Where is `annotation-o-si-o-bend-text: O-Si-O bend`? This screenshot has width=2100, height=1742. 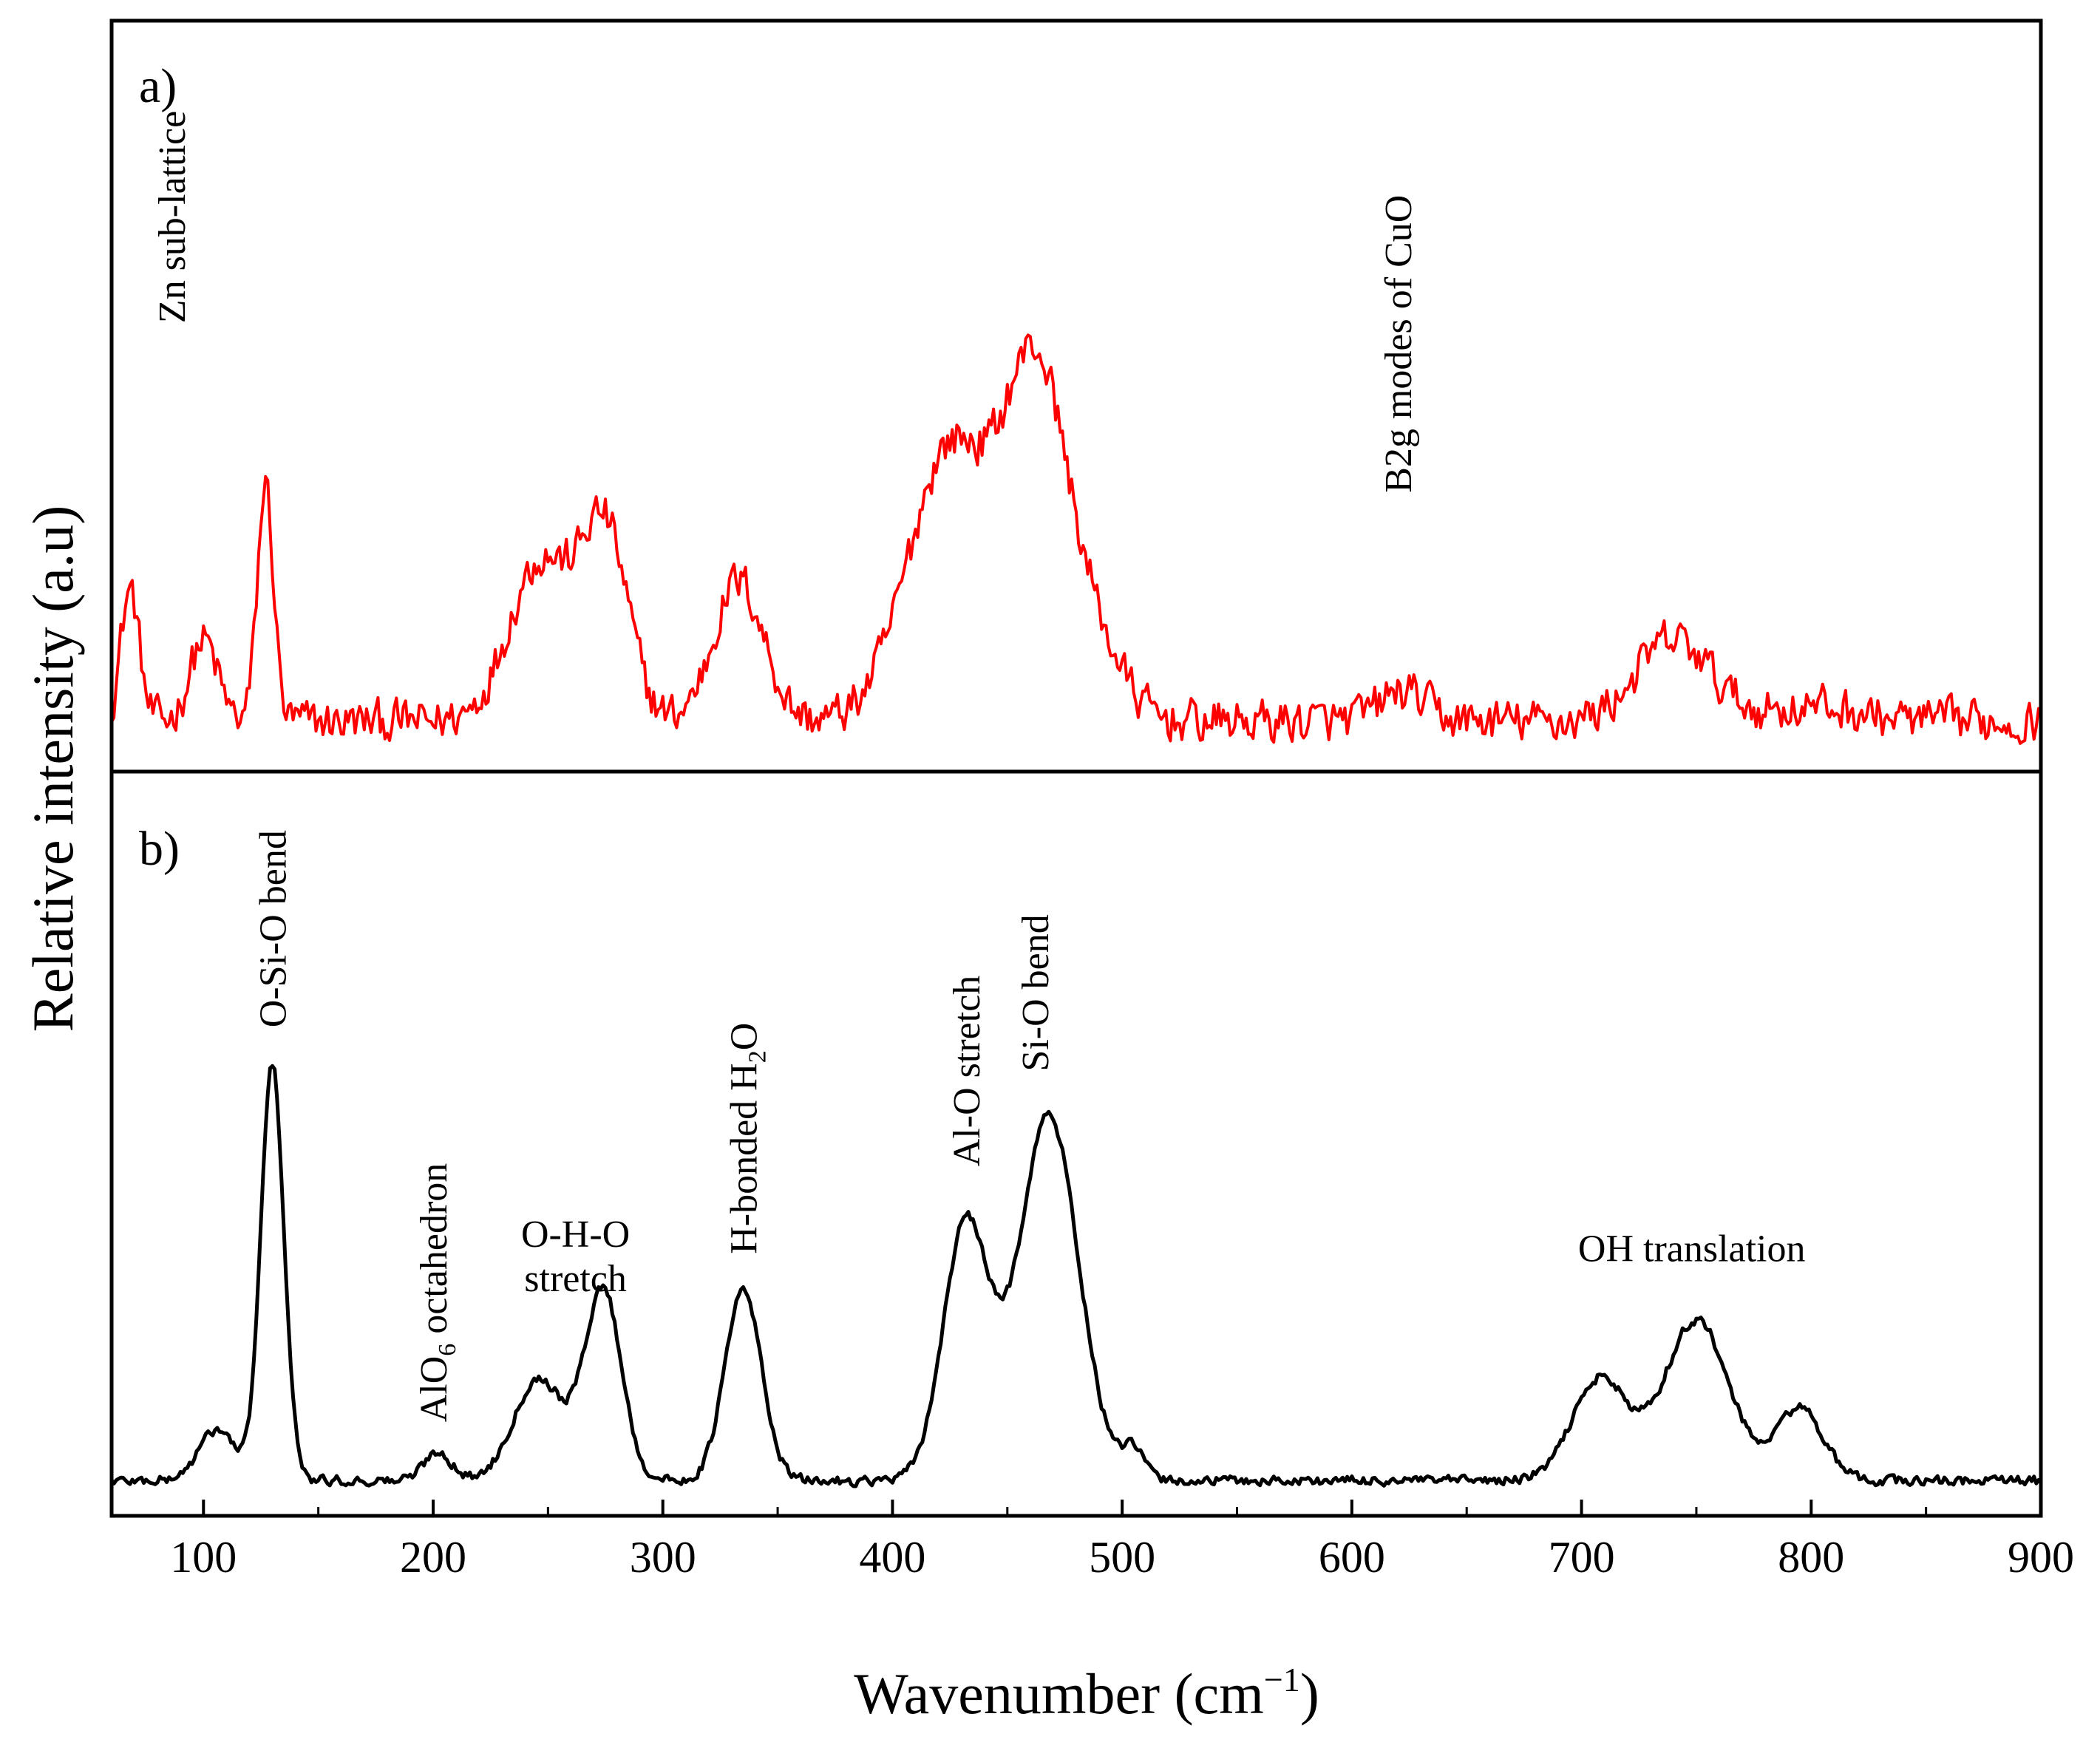
annotation-o-si-o-bend-text: O-Si-O bend is located at coordinates (274, 928).